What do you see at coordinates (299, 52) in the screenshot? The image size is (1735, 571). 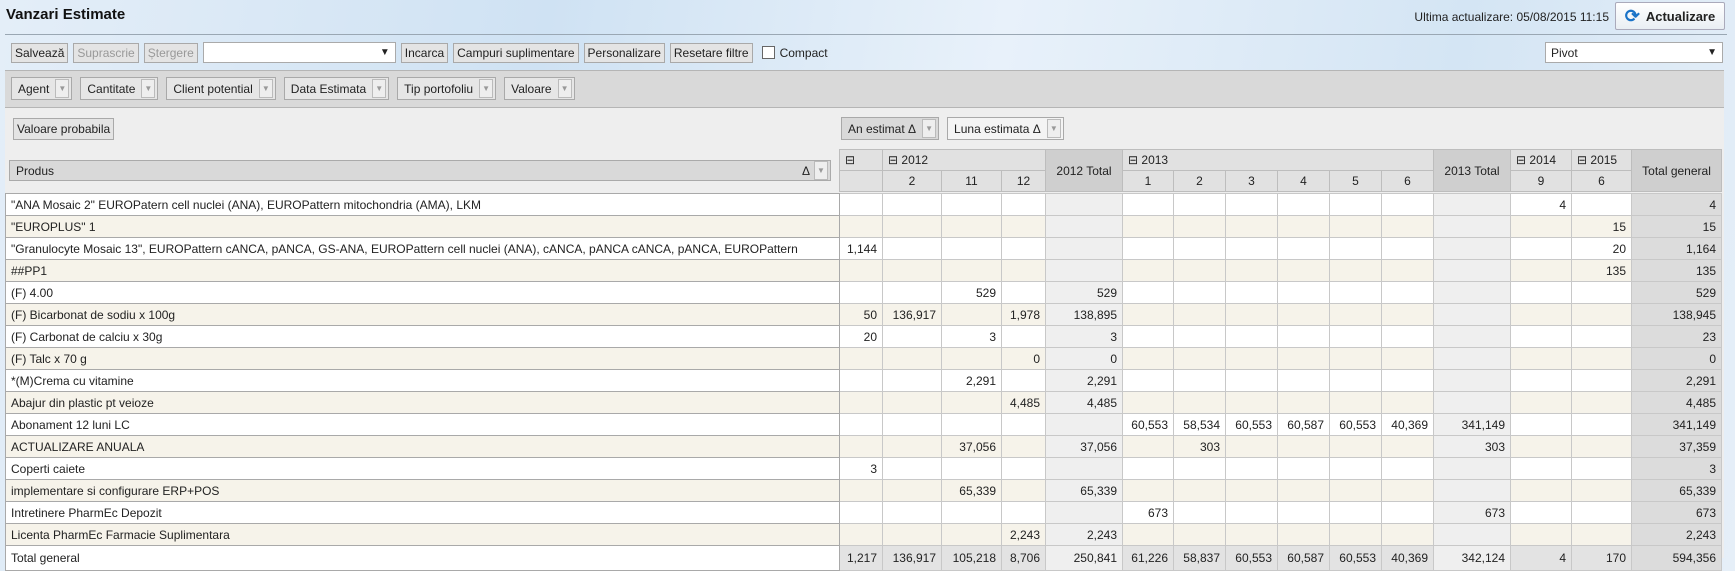 I see `layout-select: ▼` at bounding box center [299, 52].